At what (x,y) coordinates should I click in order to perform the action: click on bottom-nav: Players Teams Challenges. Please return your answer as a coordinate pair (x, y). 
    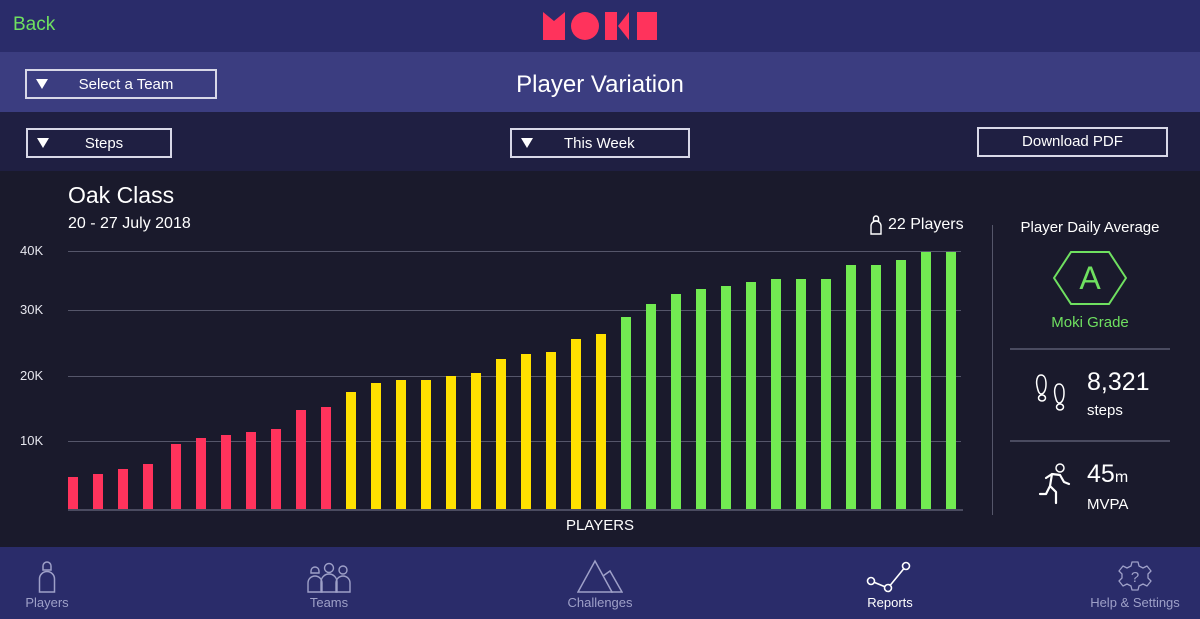
    Looking at the image, I should click on (600, 583).